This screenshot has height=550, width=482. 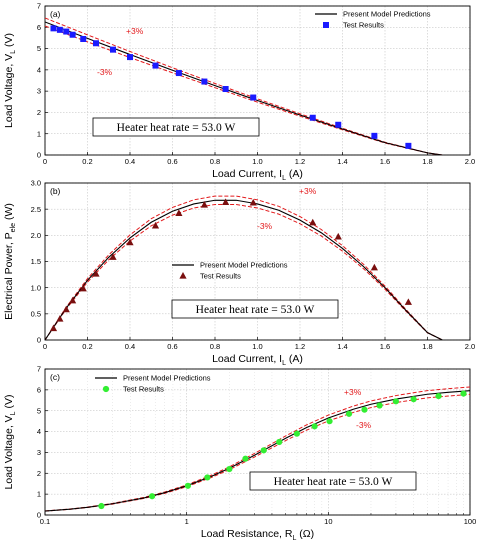 What do you see at coordinates (55, 377) in the screenshot?
I see `panel-label: (c)` at bounding box center [55, 377].